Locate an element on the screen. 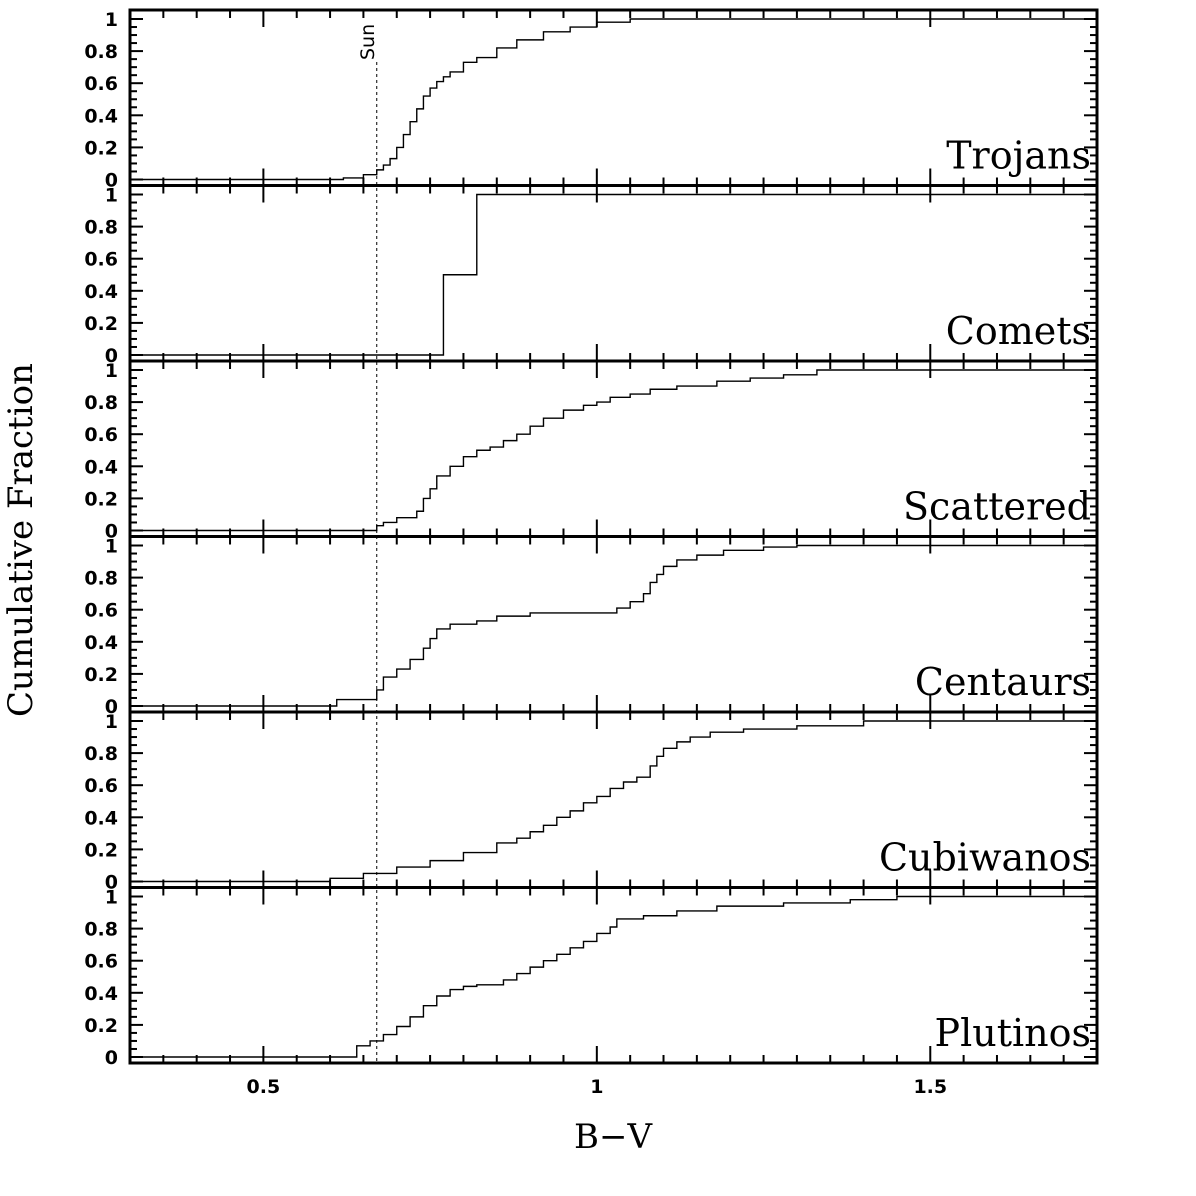  series-comets is located at coordinates (613, 274).